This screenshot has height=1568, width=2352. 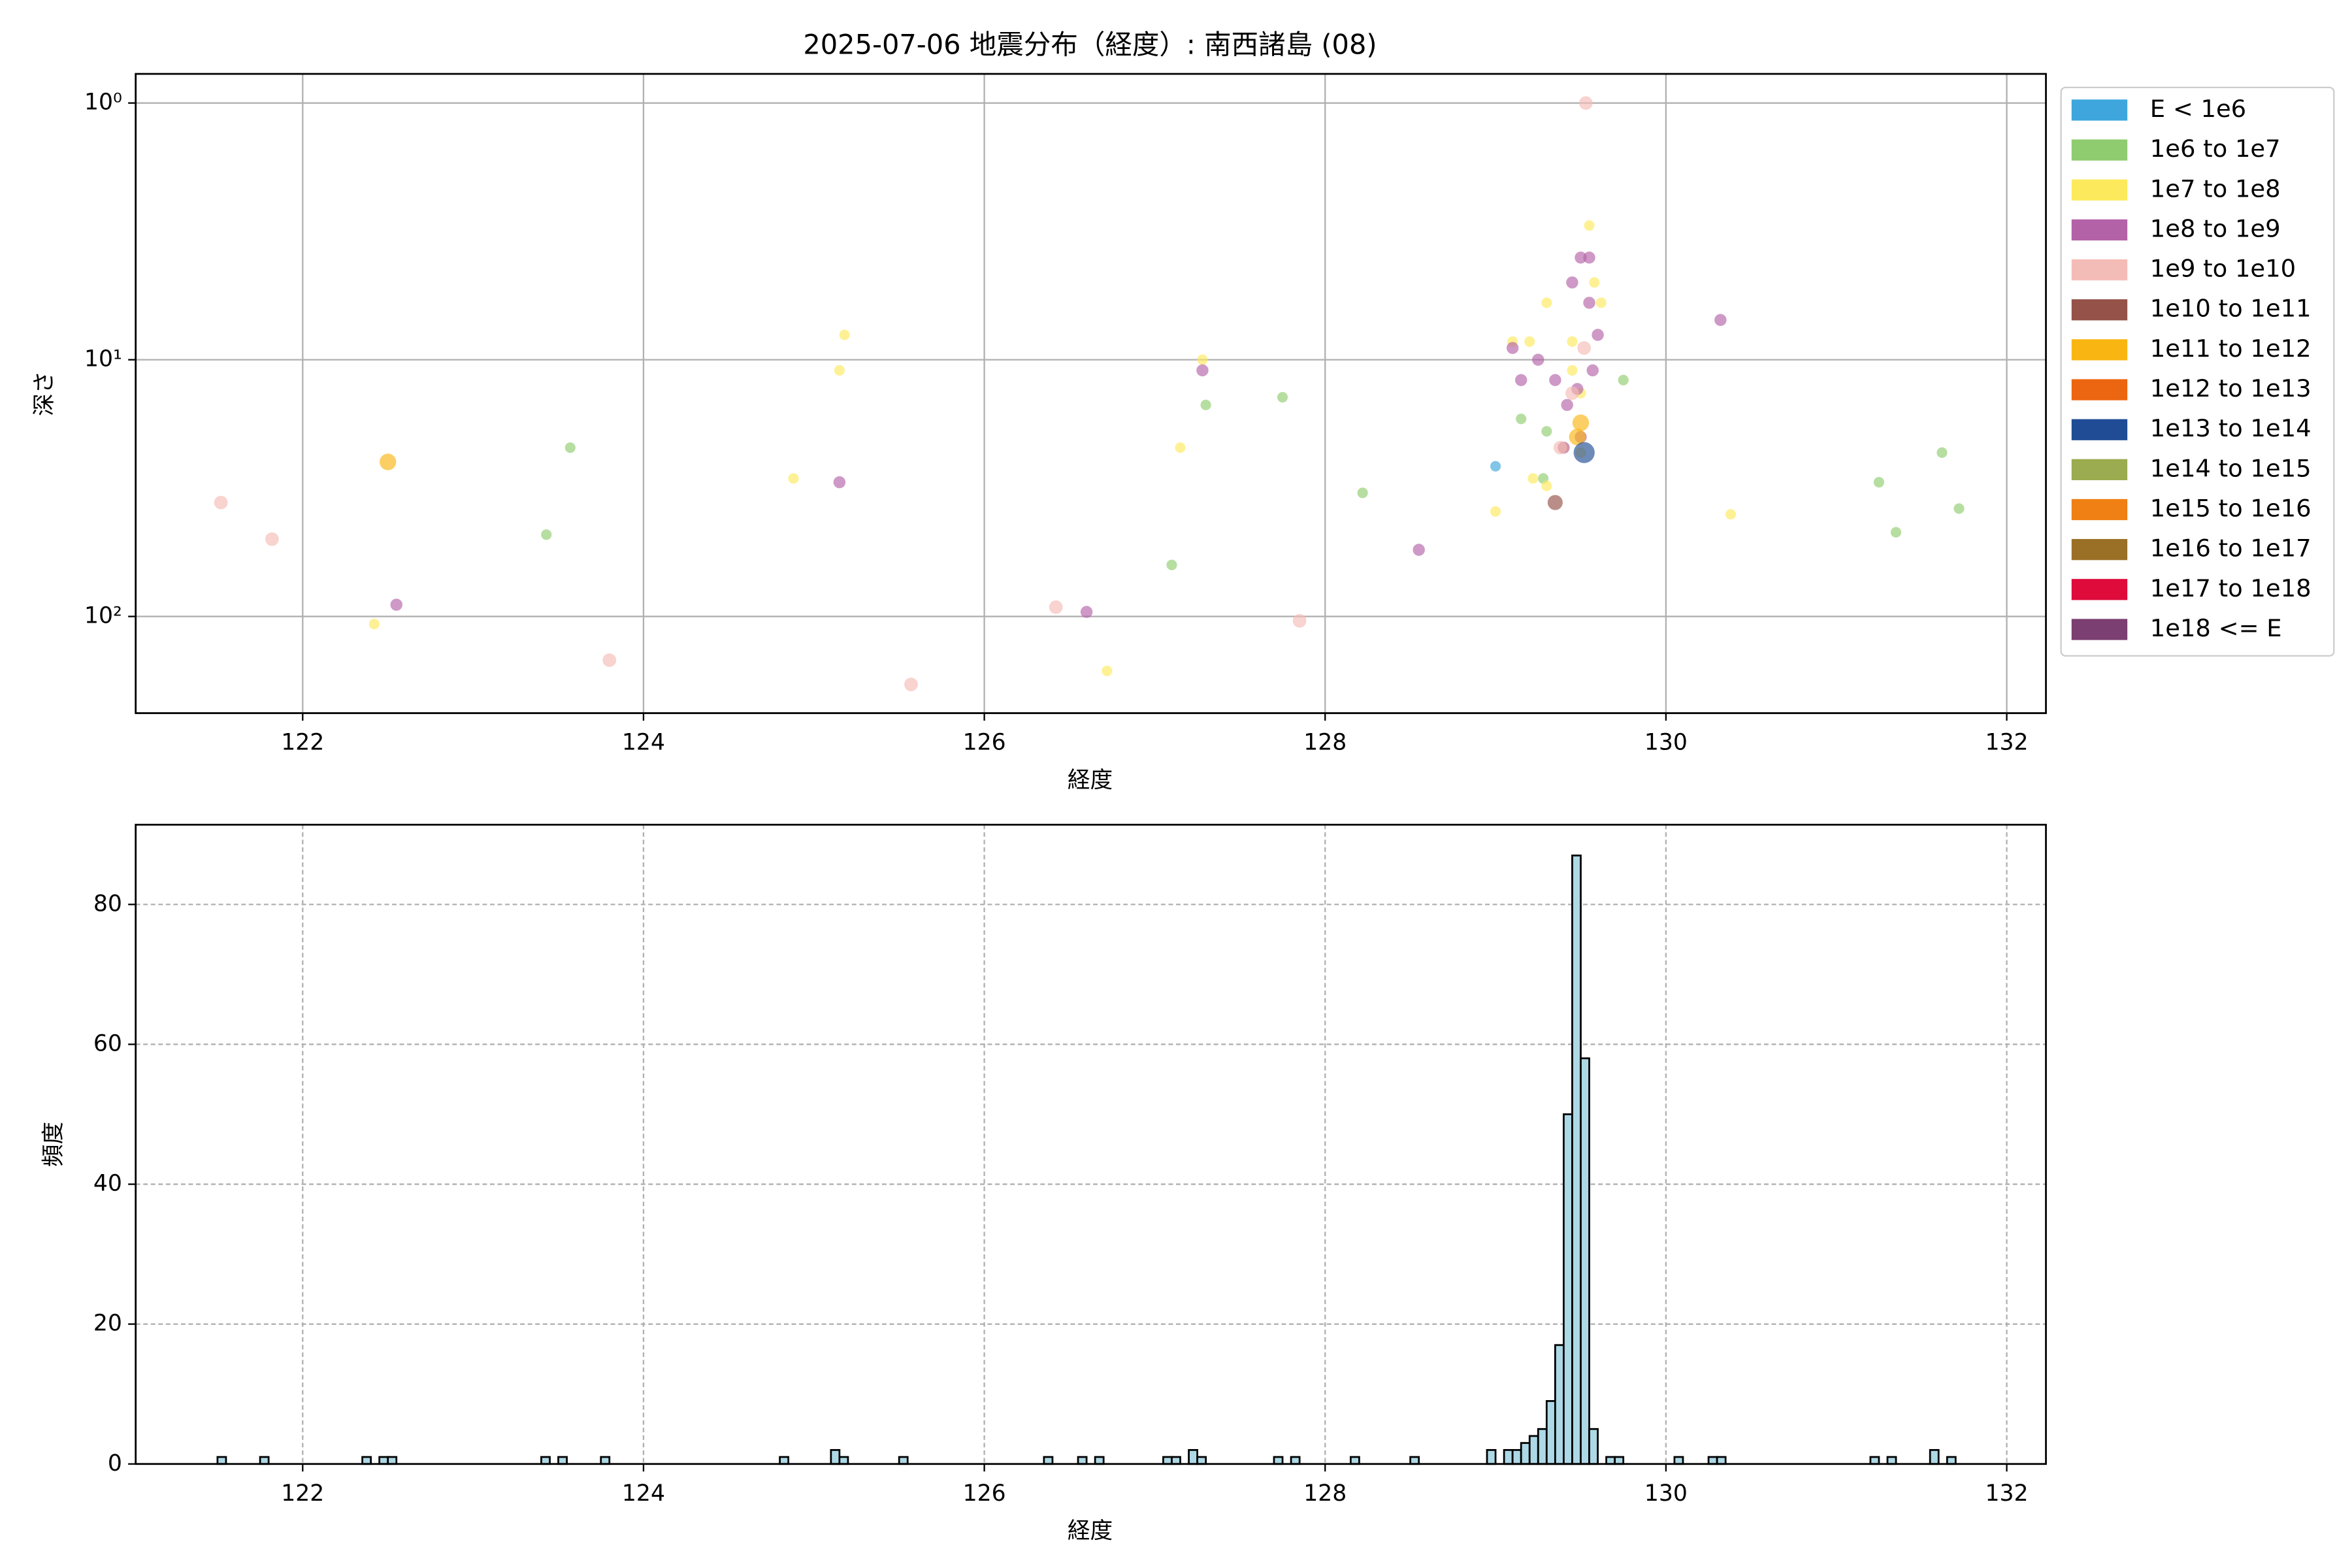 What do you see at coordinates (2230, 349) in the screenshot?
I see `legend-label: 1e11 to 1e12` at bounding box center [2230, 349].